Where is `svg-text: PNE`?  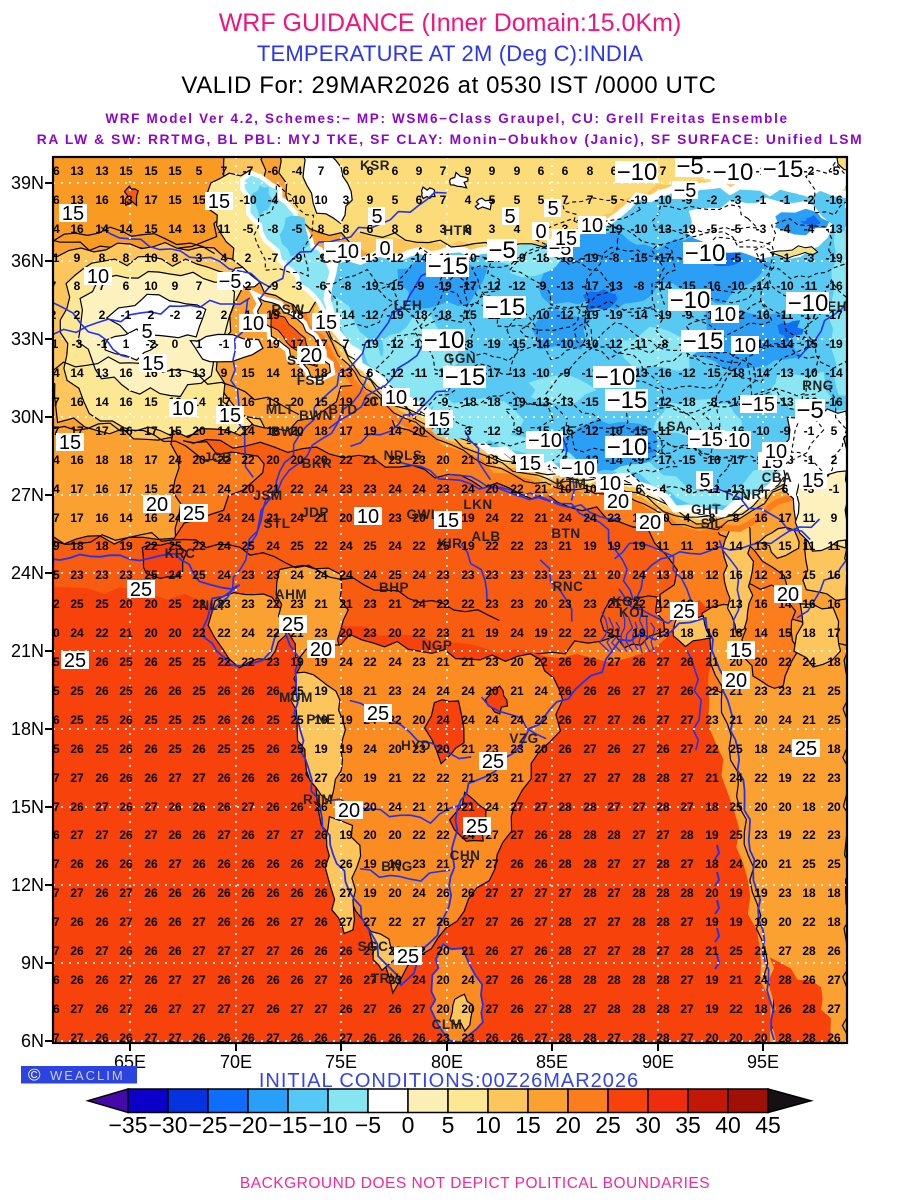
svg-text: PNE is located at coordinates (320, 719).